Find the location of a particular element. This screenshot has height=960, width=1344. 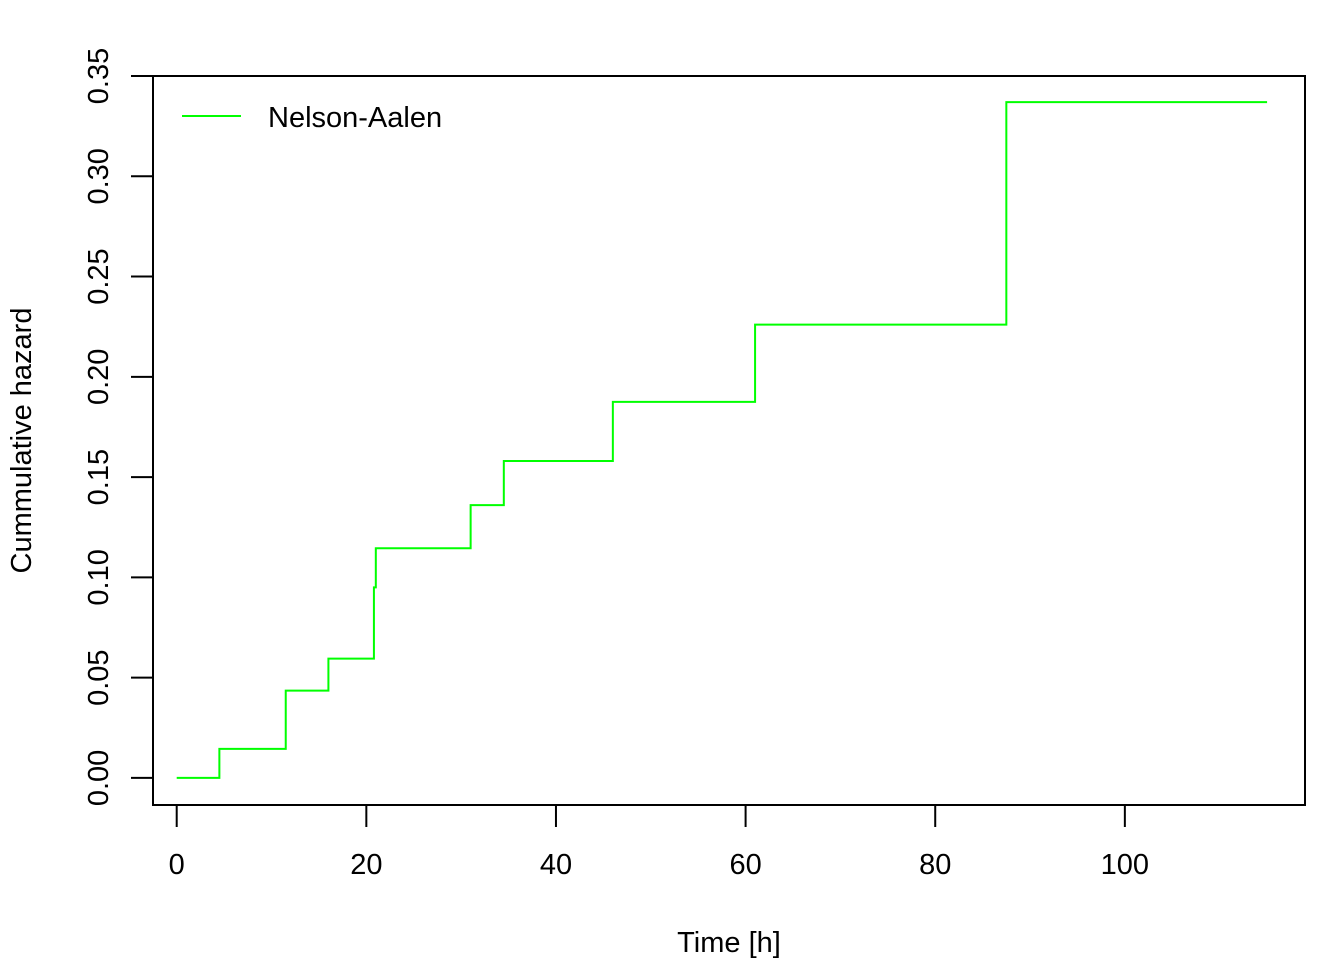

legend-label-nelson-aalen: Nelson-Aalen is located at coordinates (355, 118).